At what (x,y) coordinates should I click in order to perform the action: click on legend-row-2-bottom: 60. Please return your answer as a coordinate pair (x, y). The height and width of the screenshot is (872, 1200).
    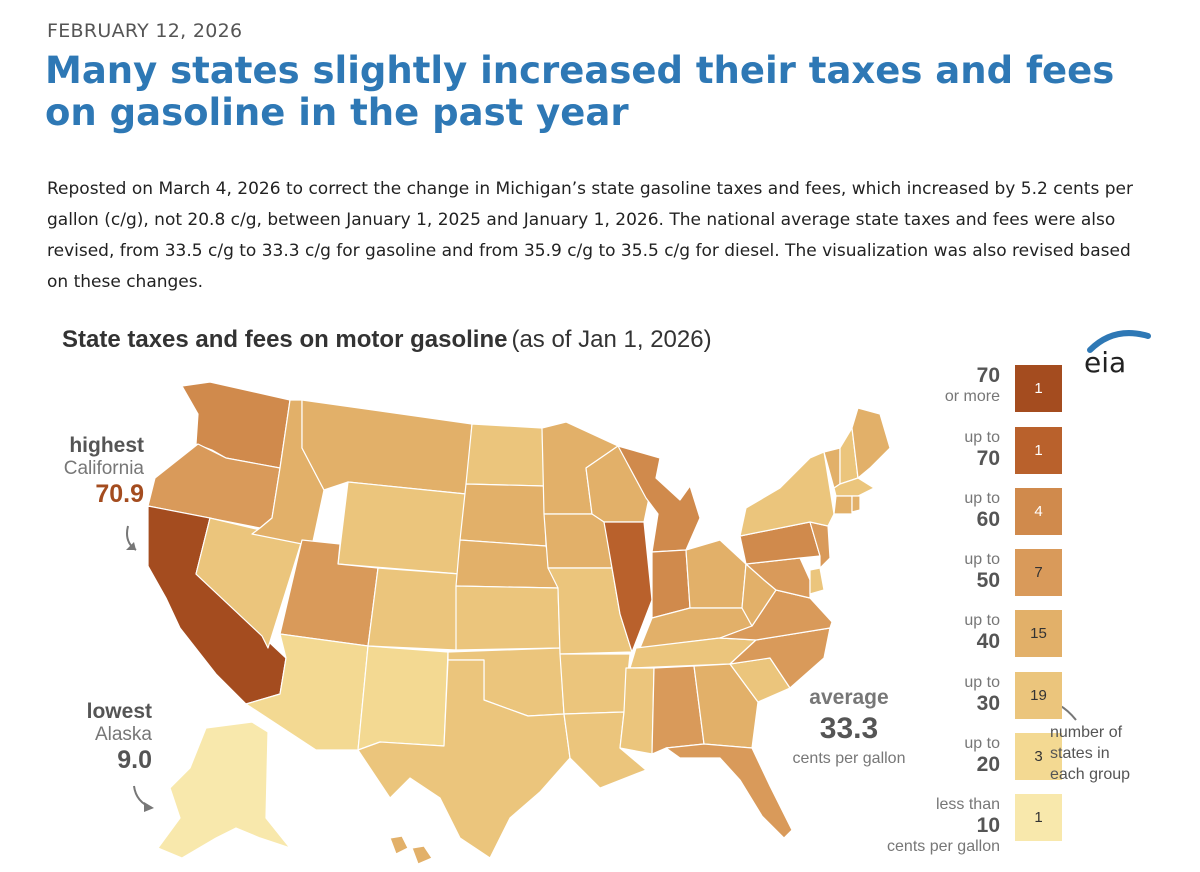
    Looking at the image, I should click on (988, 519).